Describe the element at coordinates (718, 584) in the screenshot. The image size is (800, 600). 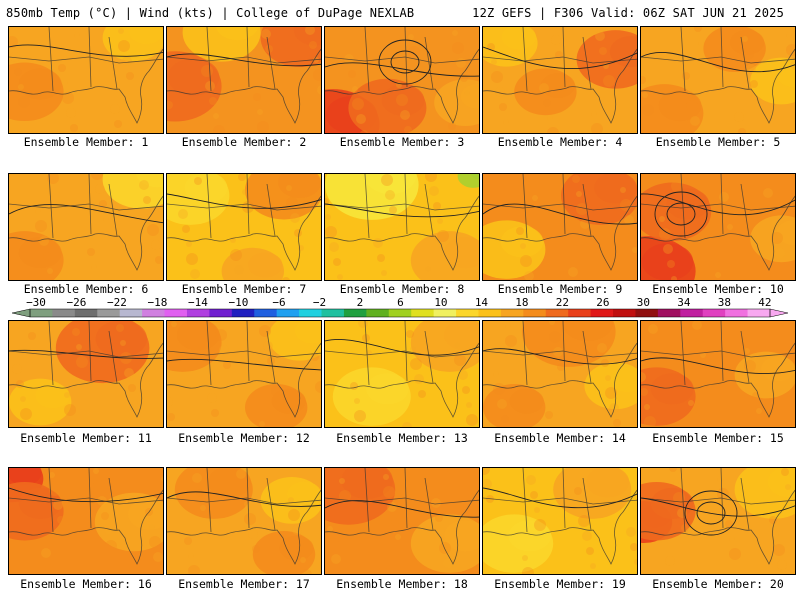
I see `ensemble-member-label: Ensemble Member: 20` at that location.